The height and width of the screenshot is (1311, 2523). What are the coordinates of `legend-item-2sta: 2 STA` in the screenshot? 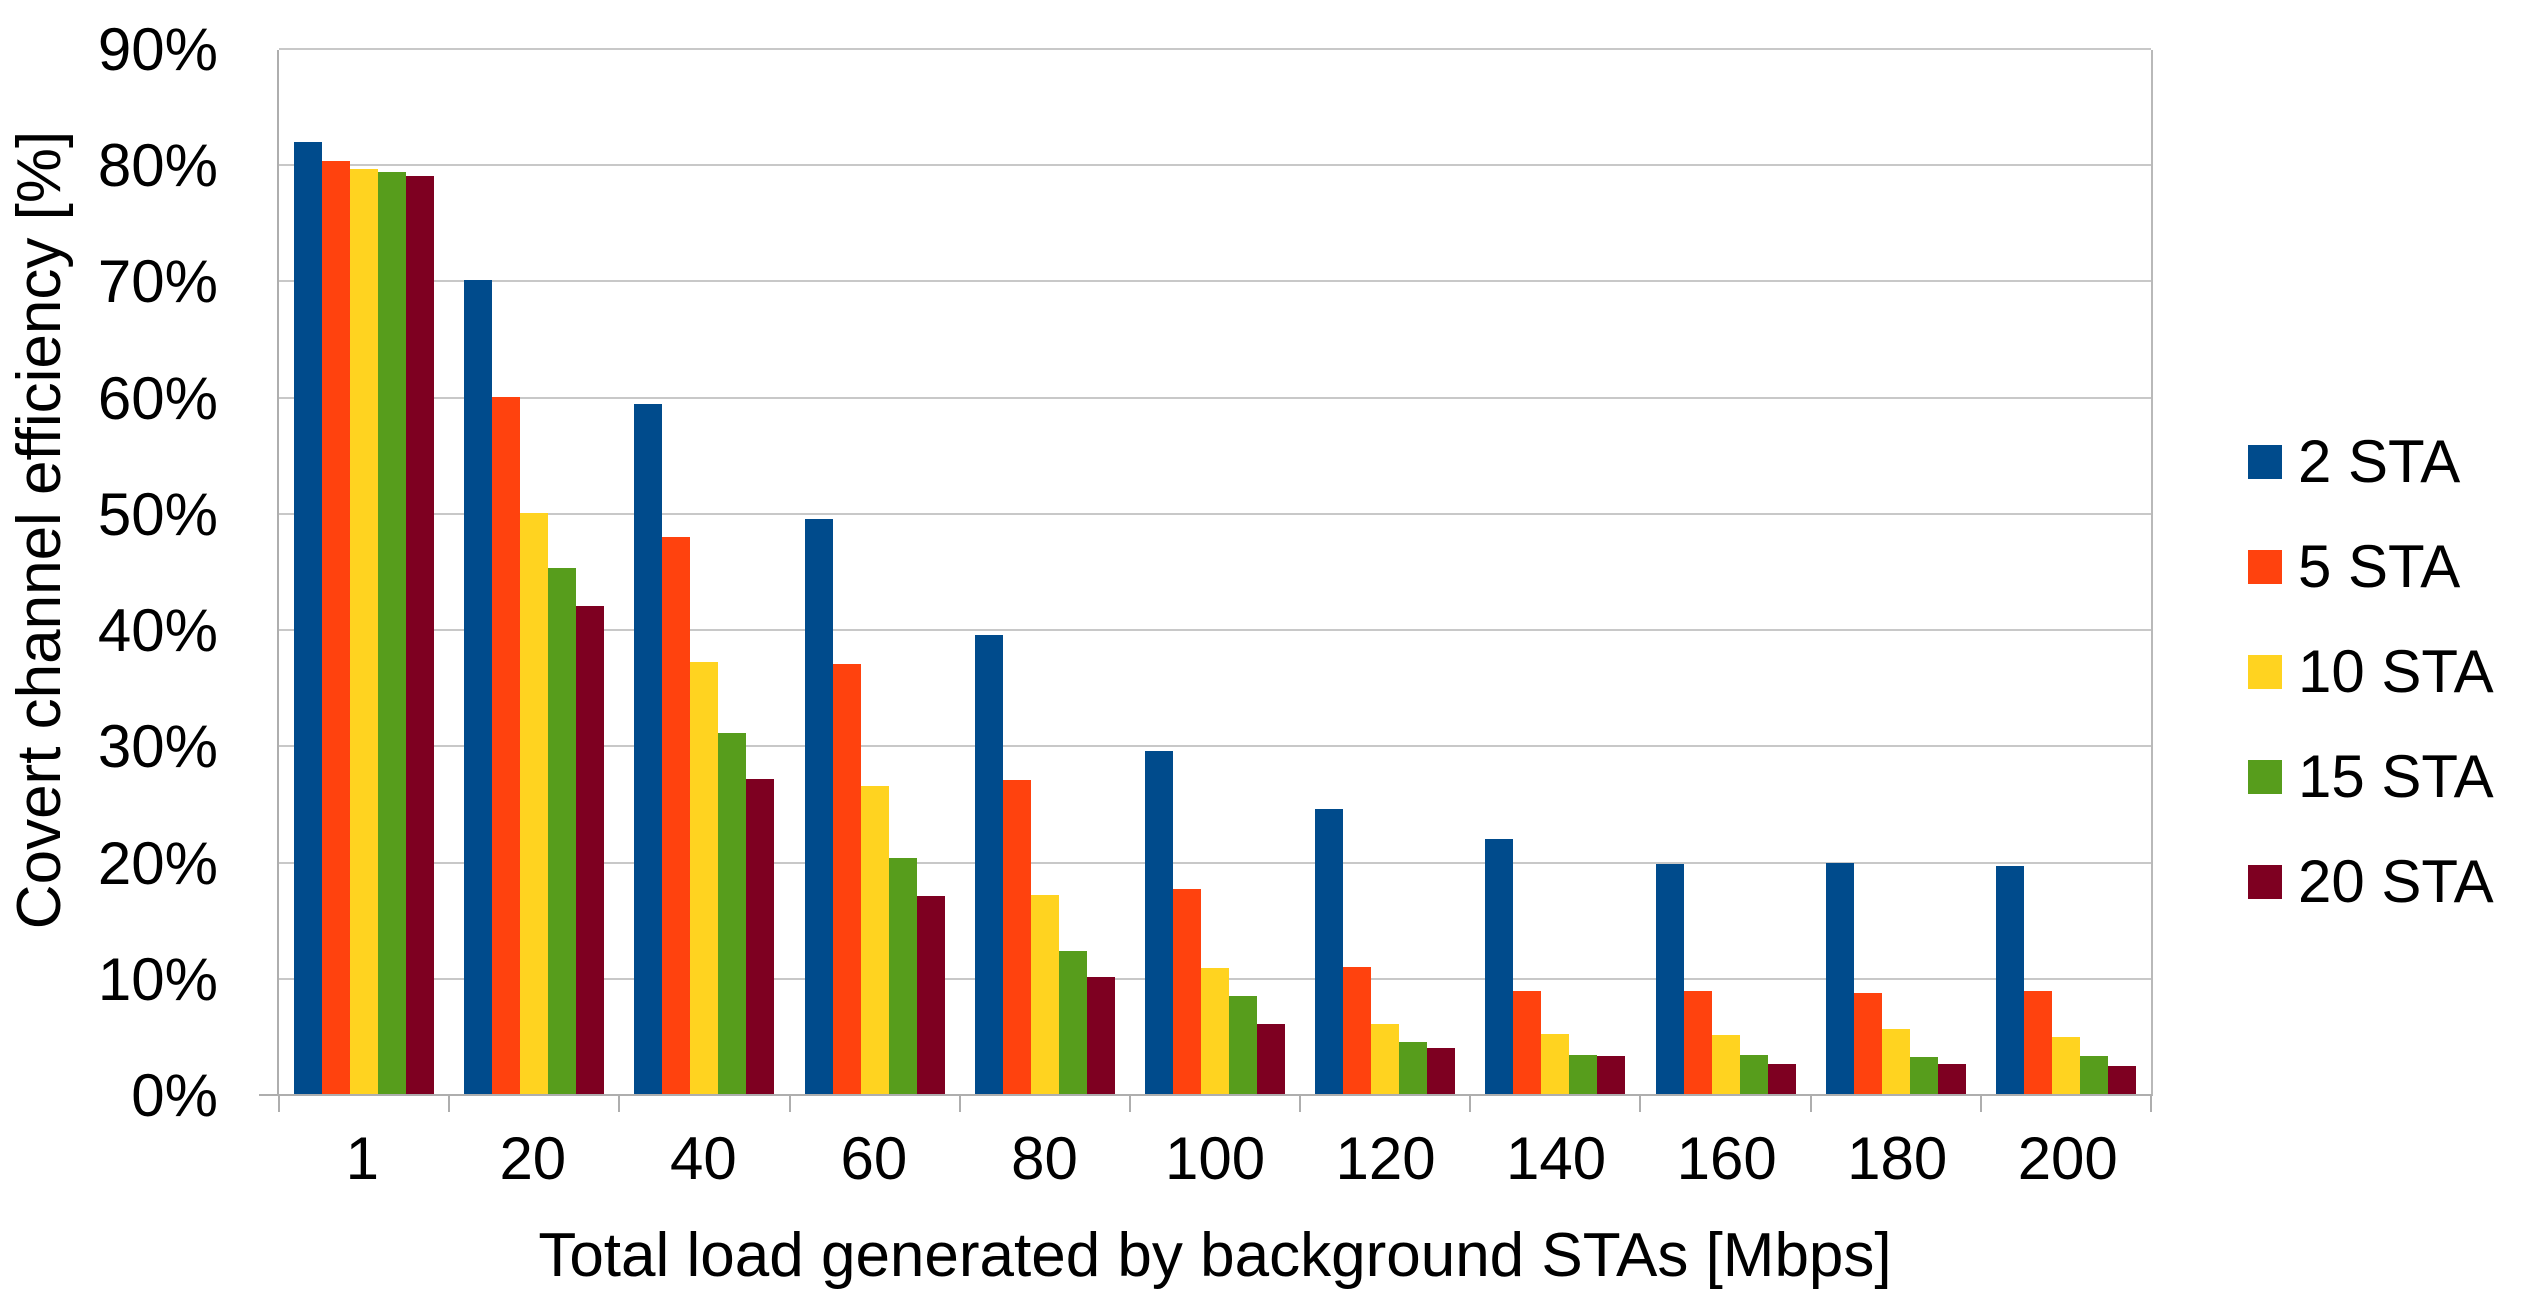 It's located at (2371, 462).